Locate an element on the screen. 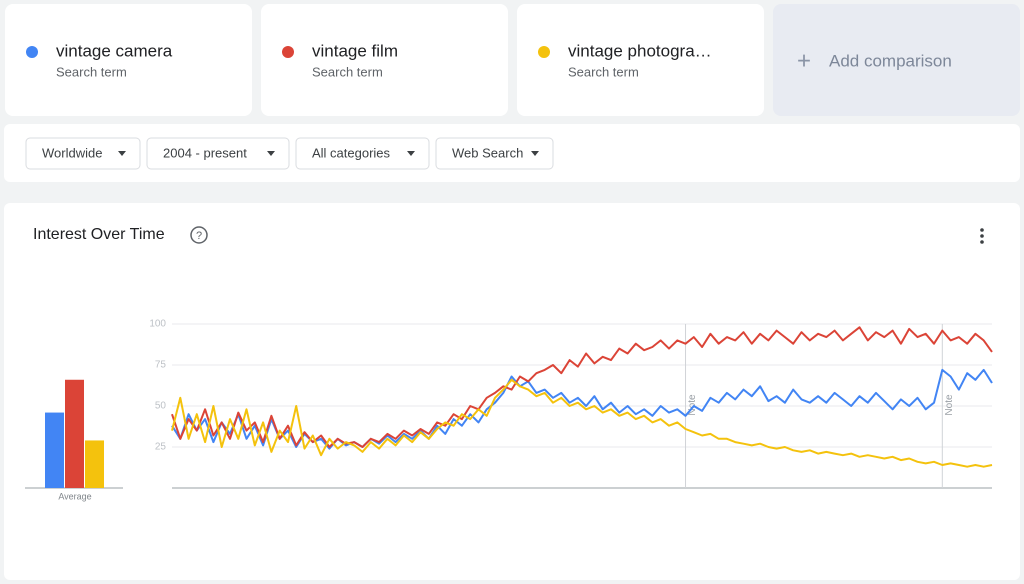  help-icon is located at coordinates (199, 235).